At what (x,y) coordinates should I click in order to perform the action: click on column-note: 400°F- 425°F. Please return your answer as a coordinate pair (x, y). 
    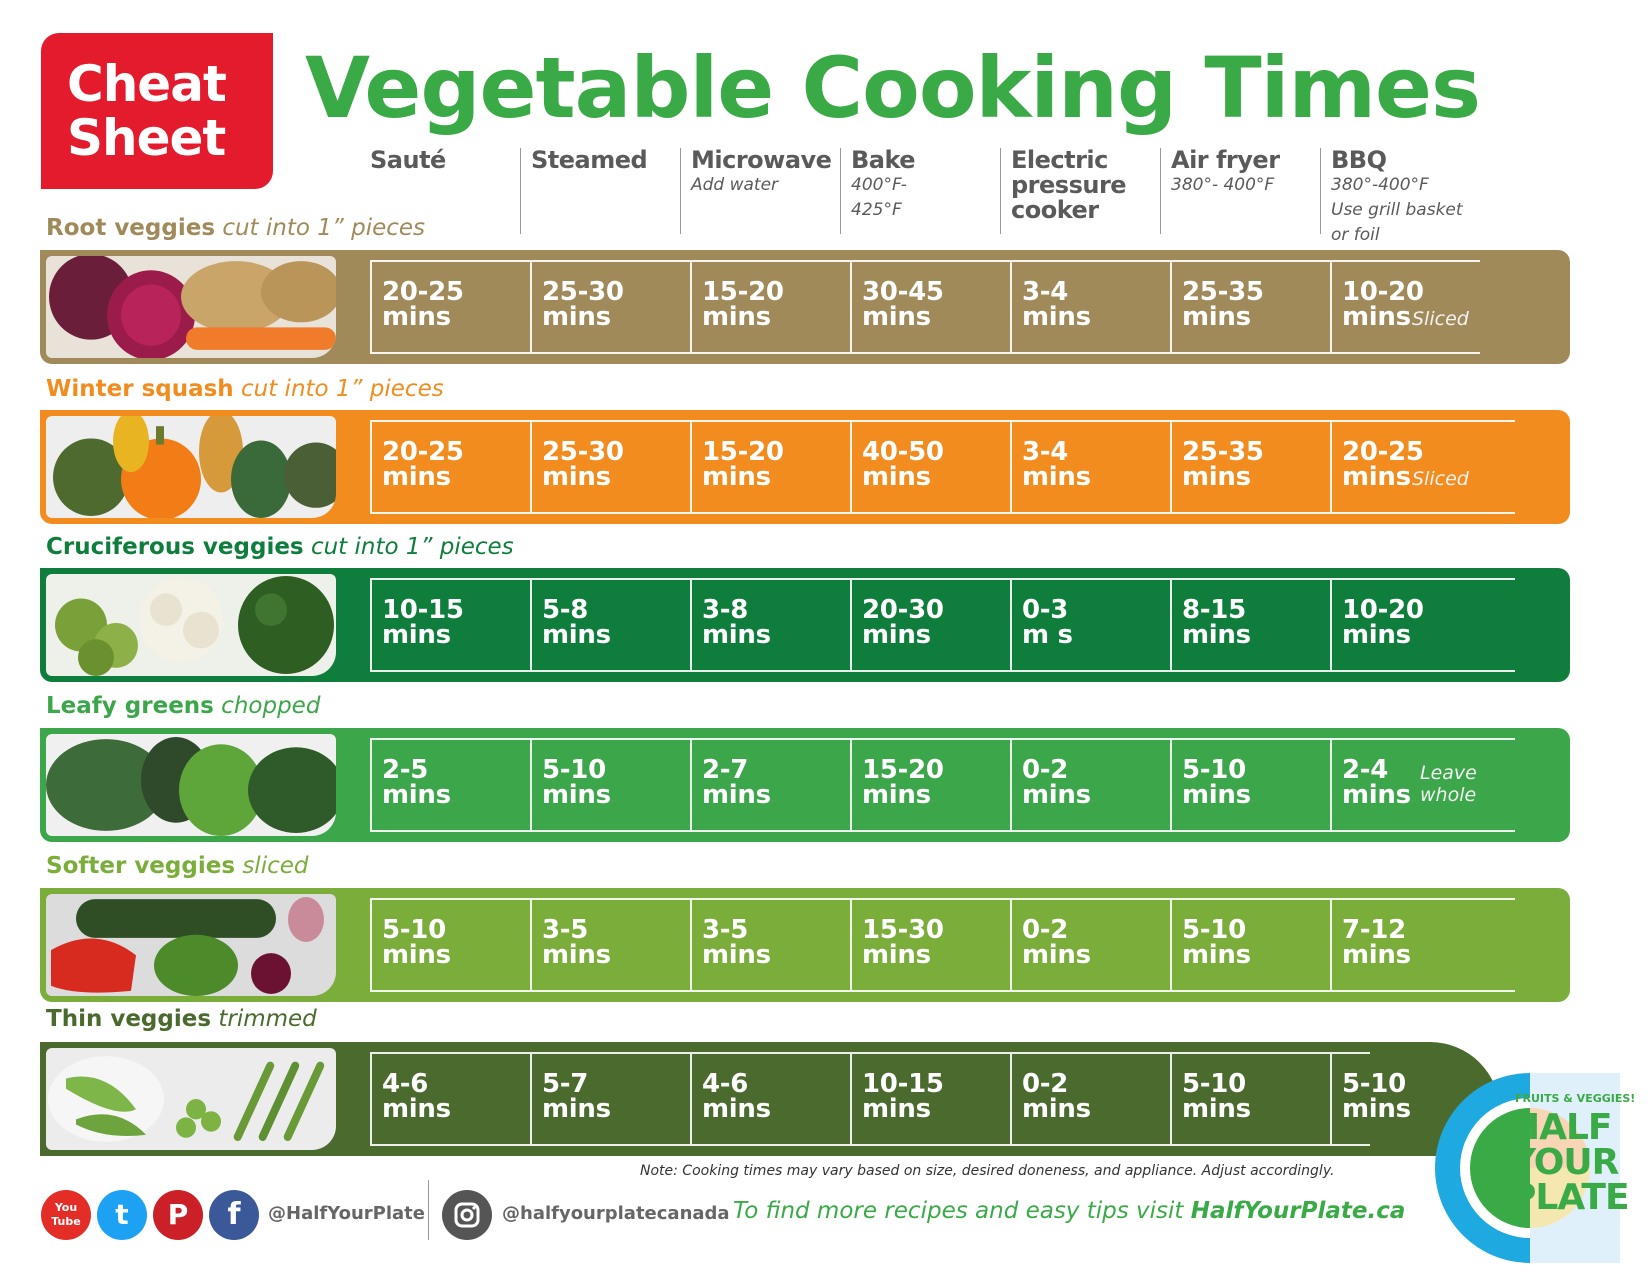
    Looking at the image, I should click on (879, 197).